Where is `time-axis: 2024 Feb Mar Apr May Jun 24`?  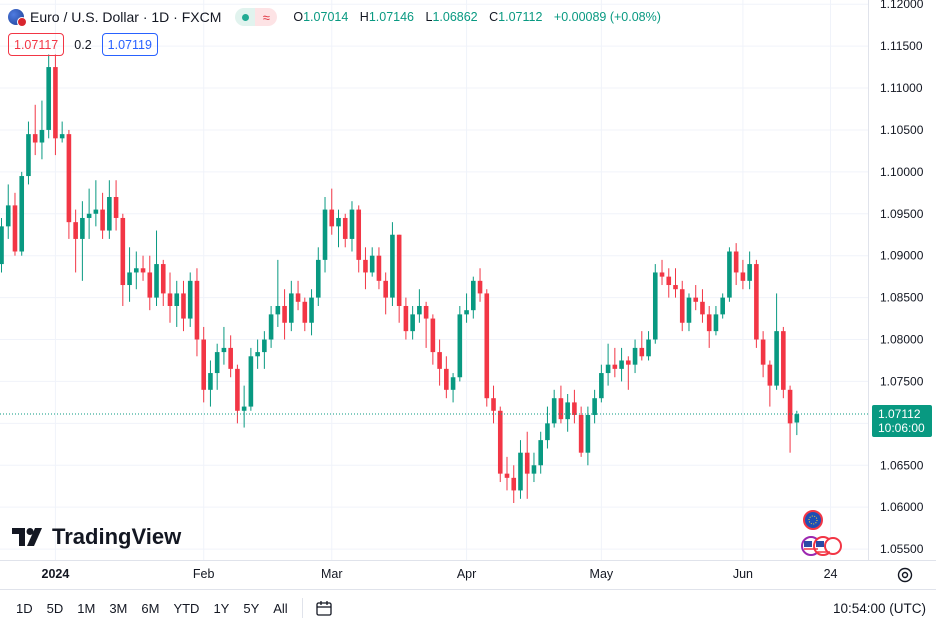 time-axis: 2024 Feb Mar Apr May Jun 24 is located at coordinates (468, 571).